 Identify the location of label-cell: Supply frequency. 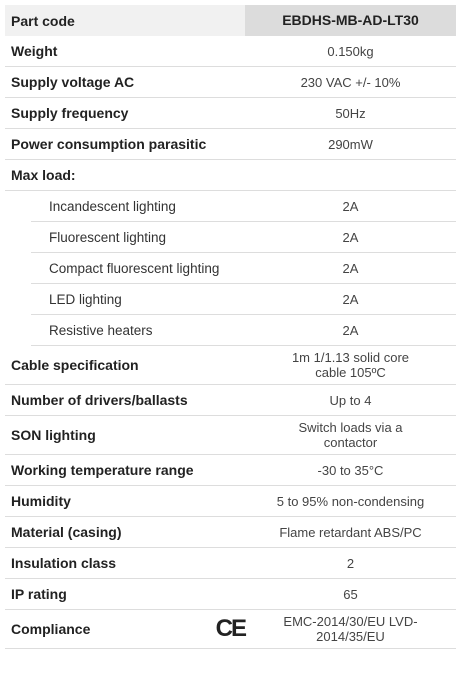
(125, 113).